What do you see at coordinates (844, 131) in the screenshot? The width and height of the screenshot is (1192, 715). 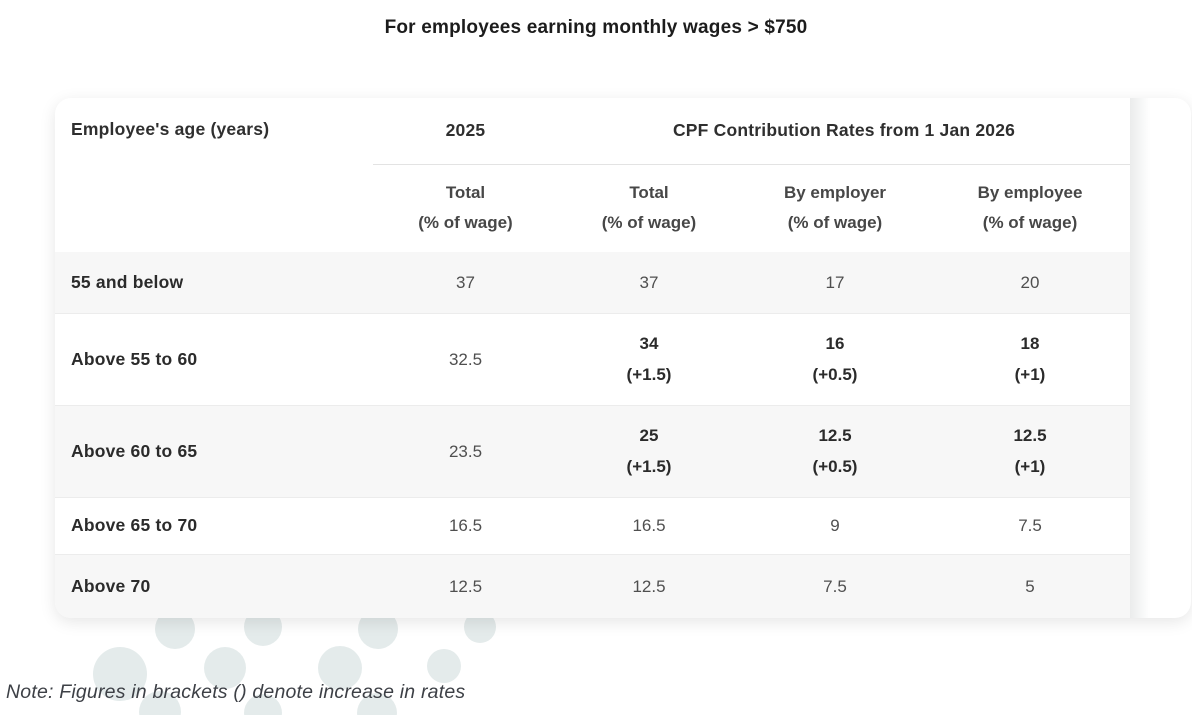 I see `group-header-2026: CPF Contribution Rates from 1 Jan 2026` at bounding box center [844, 131].